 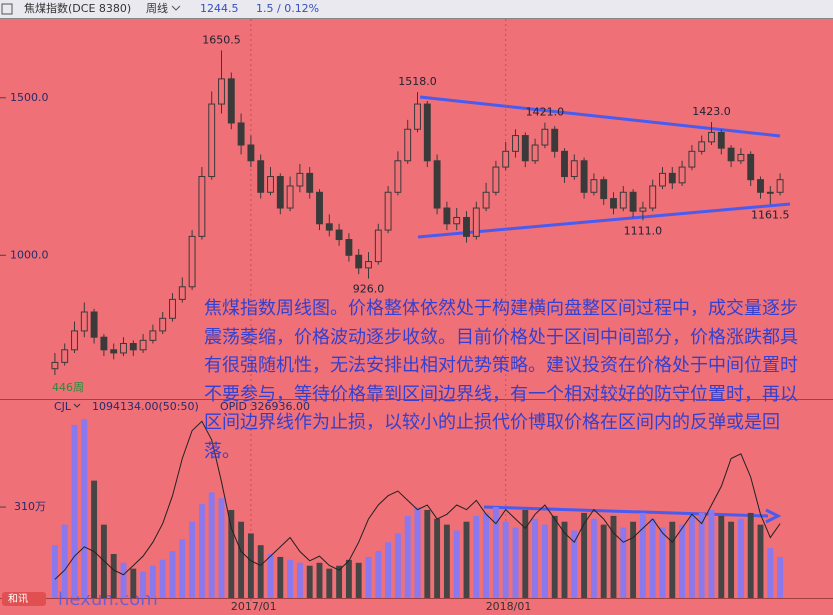 I want to click on oi-legend: OPID 326936.00, so click(x=265, y=406).